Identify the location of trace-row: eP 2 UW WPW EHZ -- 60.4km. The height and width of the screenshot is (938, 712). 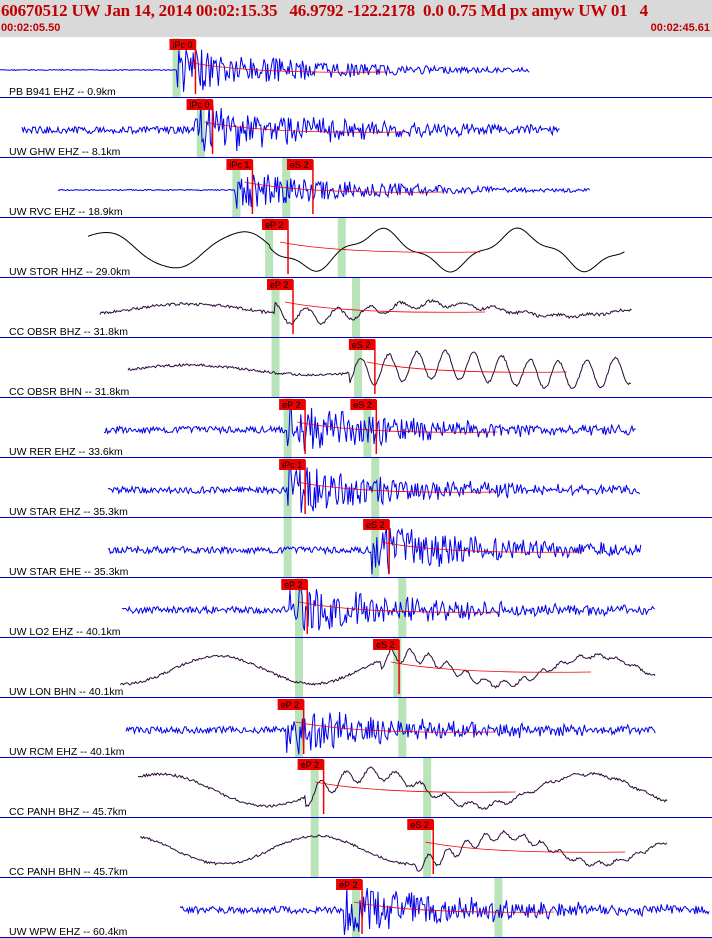
(356, 908).